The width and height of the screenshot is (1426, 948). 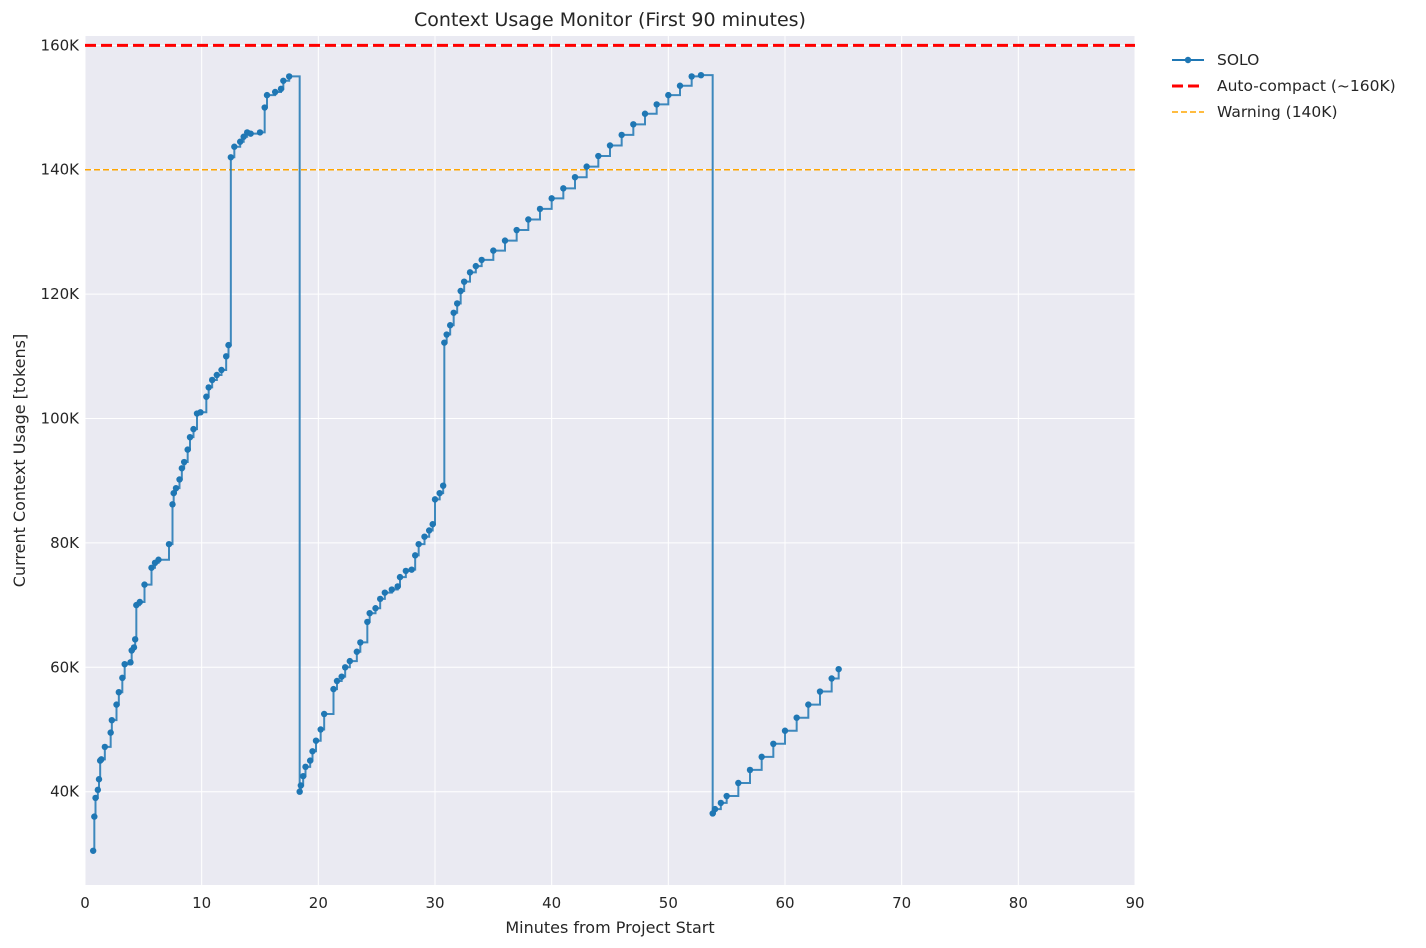 What do you see at coordinates (610, 20) in the screenshot?
I see `chart-title: Context Usage Monitor (First 90 minutes)` at bounding box center [610, 20].